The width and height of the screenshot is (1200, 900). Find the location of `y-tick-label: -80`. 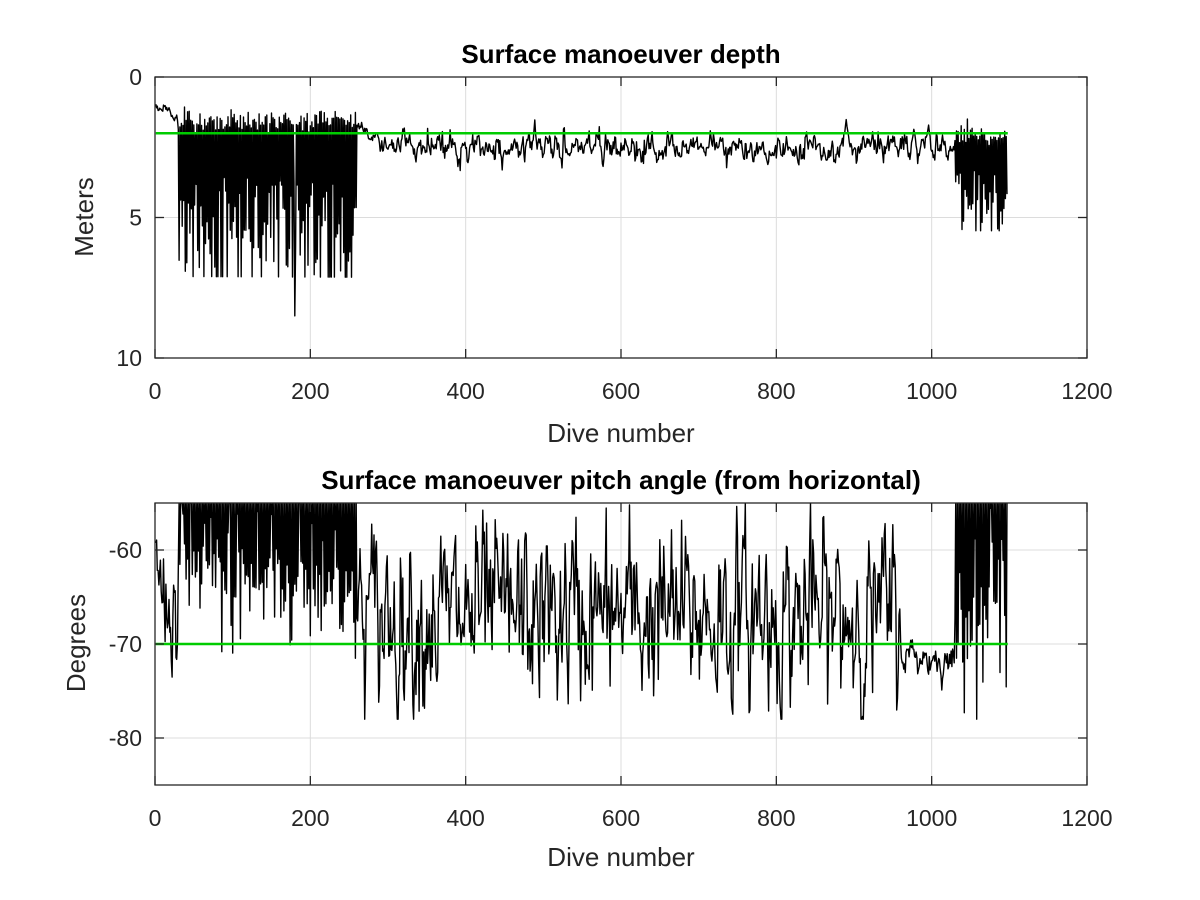

y-tick-label: -80 is located at coordinates (125, 738).